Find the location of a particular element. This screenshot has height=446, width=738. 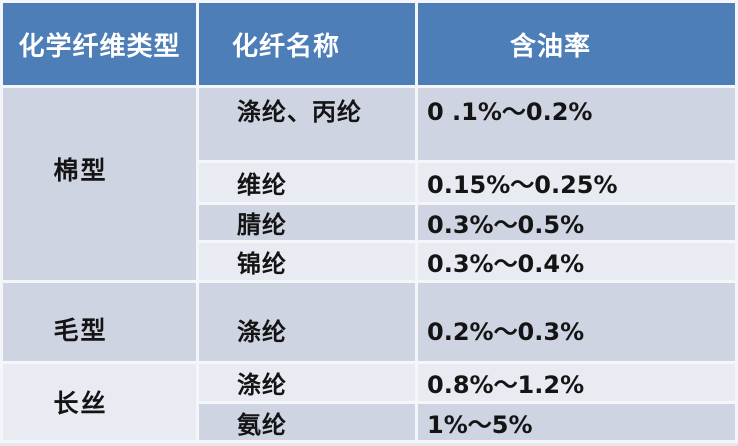

table-row: 锦纶 0.3%～0.4% is located at coordinates (369, 261).